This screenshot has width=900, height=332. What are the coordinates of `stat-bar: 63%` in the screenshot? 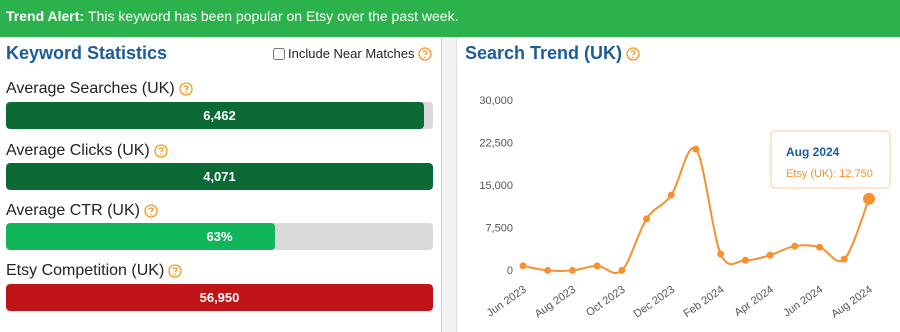 It's located at (219, 236).